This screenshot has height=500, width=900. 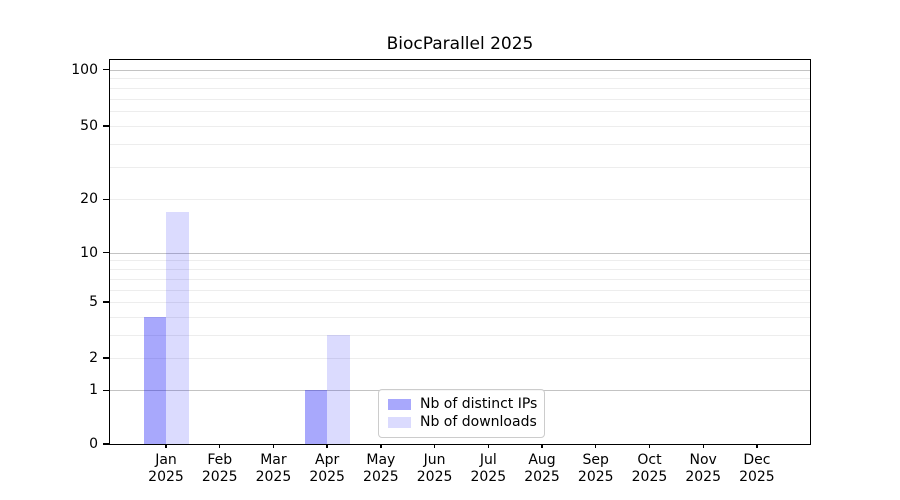 What do you see at coordinates (381, 446) in the screenshot?
I see `x-tick-may` at bounding box center [381, 446].